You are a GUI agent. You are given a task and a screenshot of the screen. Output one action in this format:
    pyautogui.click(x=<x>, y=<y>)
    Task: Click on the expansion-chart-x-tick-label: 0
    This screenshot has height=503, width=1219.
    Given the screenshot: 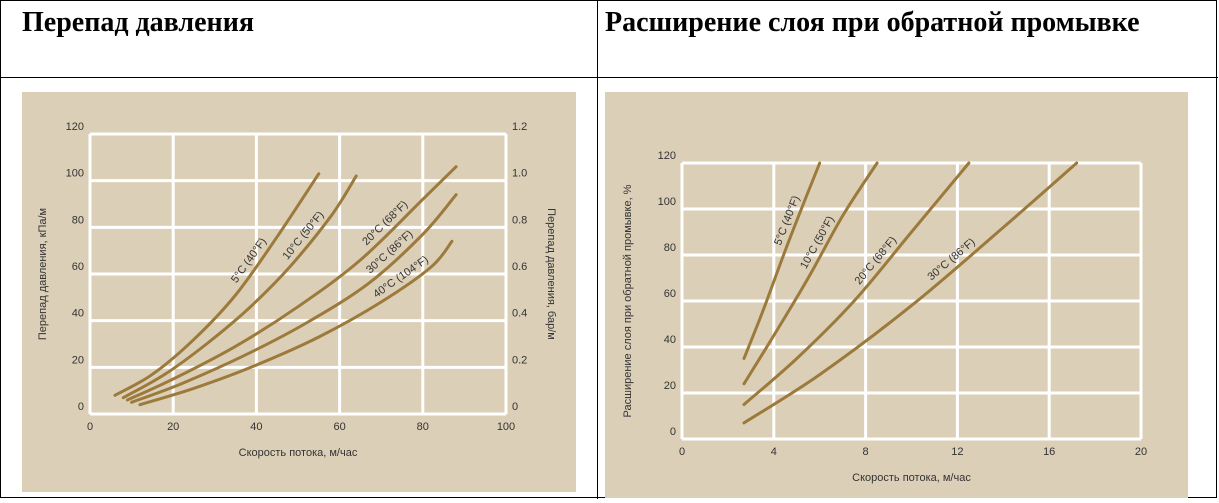 What is the action you would take?
    pyautogui.click(x=682, y=452)
    